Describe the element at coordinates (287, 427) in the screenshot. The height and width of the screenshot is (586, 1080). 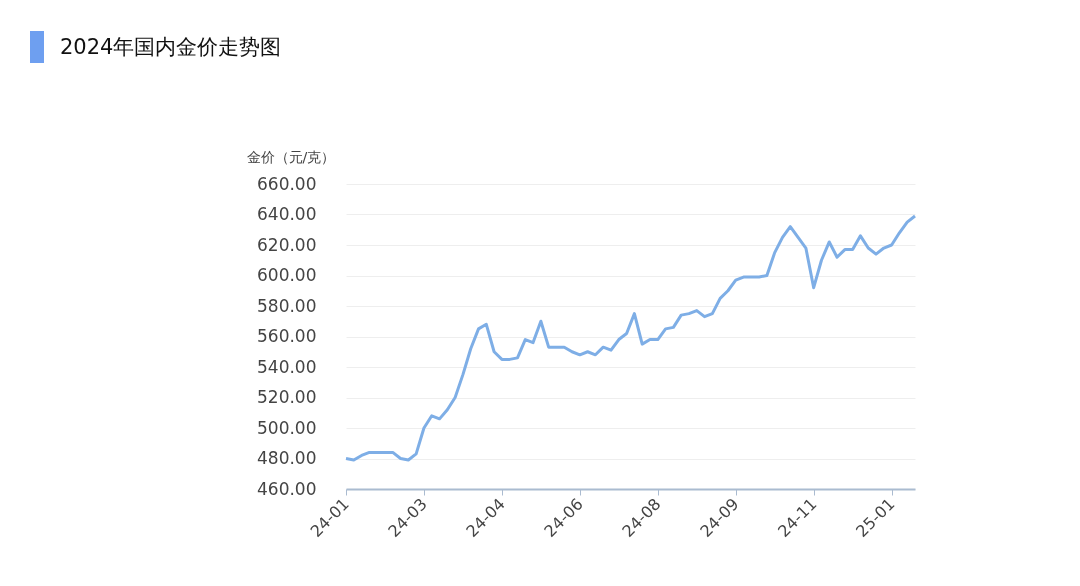
I see `y-tick-label: 500.00` at that location.